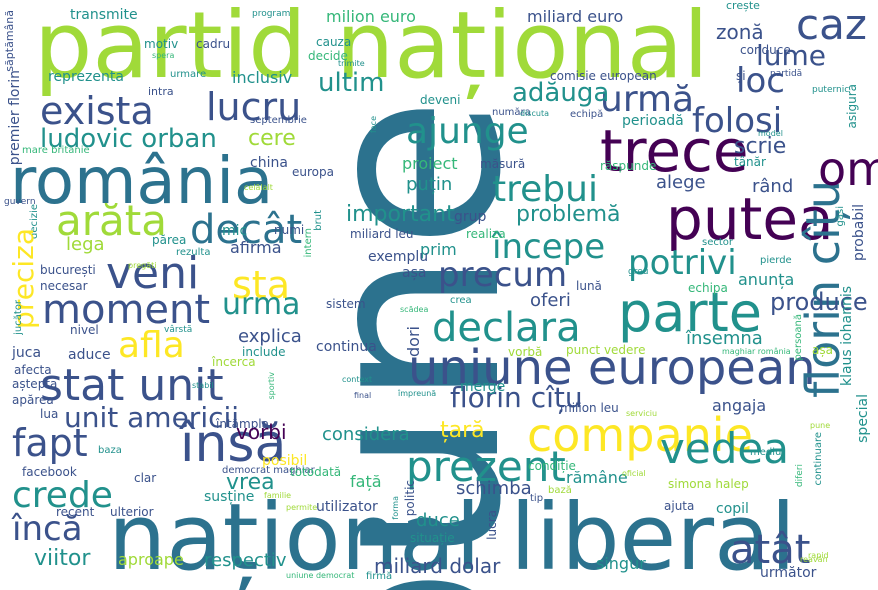 This screenshot has width=878, height=590. Describe the element at coordinates (178, 330) in the screenshot. I see `word-varsta: vârstă` at that location.